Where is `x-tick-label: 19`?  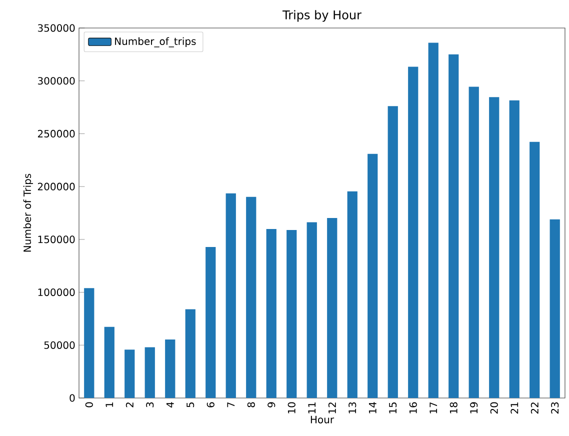 x-tick-label: 19 is located at coordinates (474, 408).